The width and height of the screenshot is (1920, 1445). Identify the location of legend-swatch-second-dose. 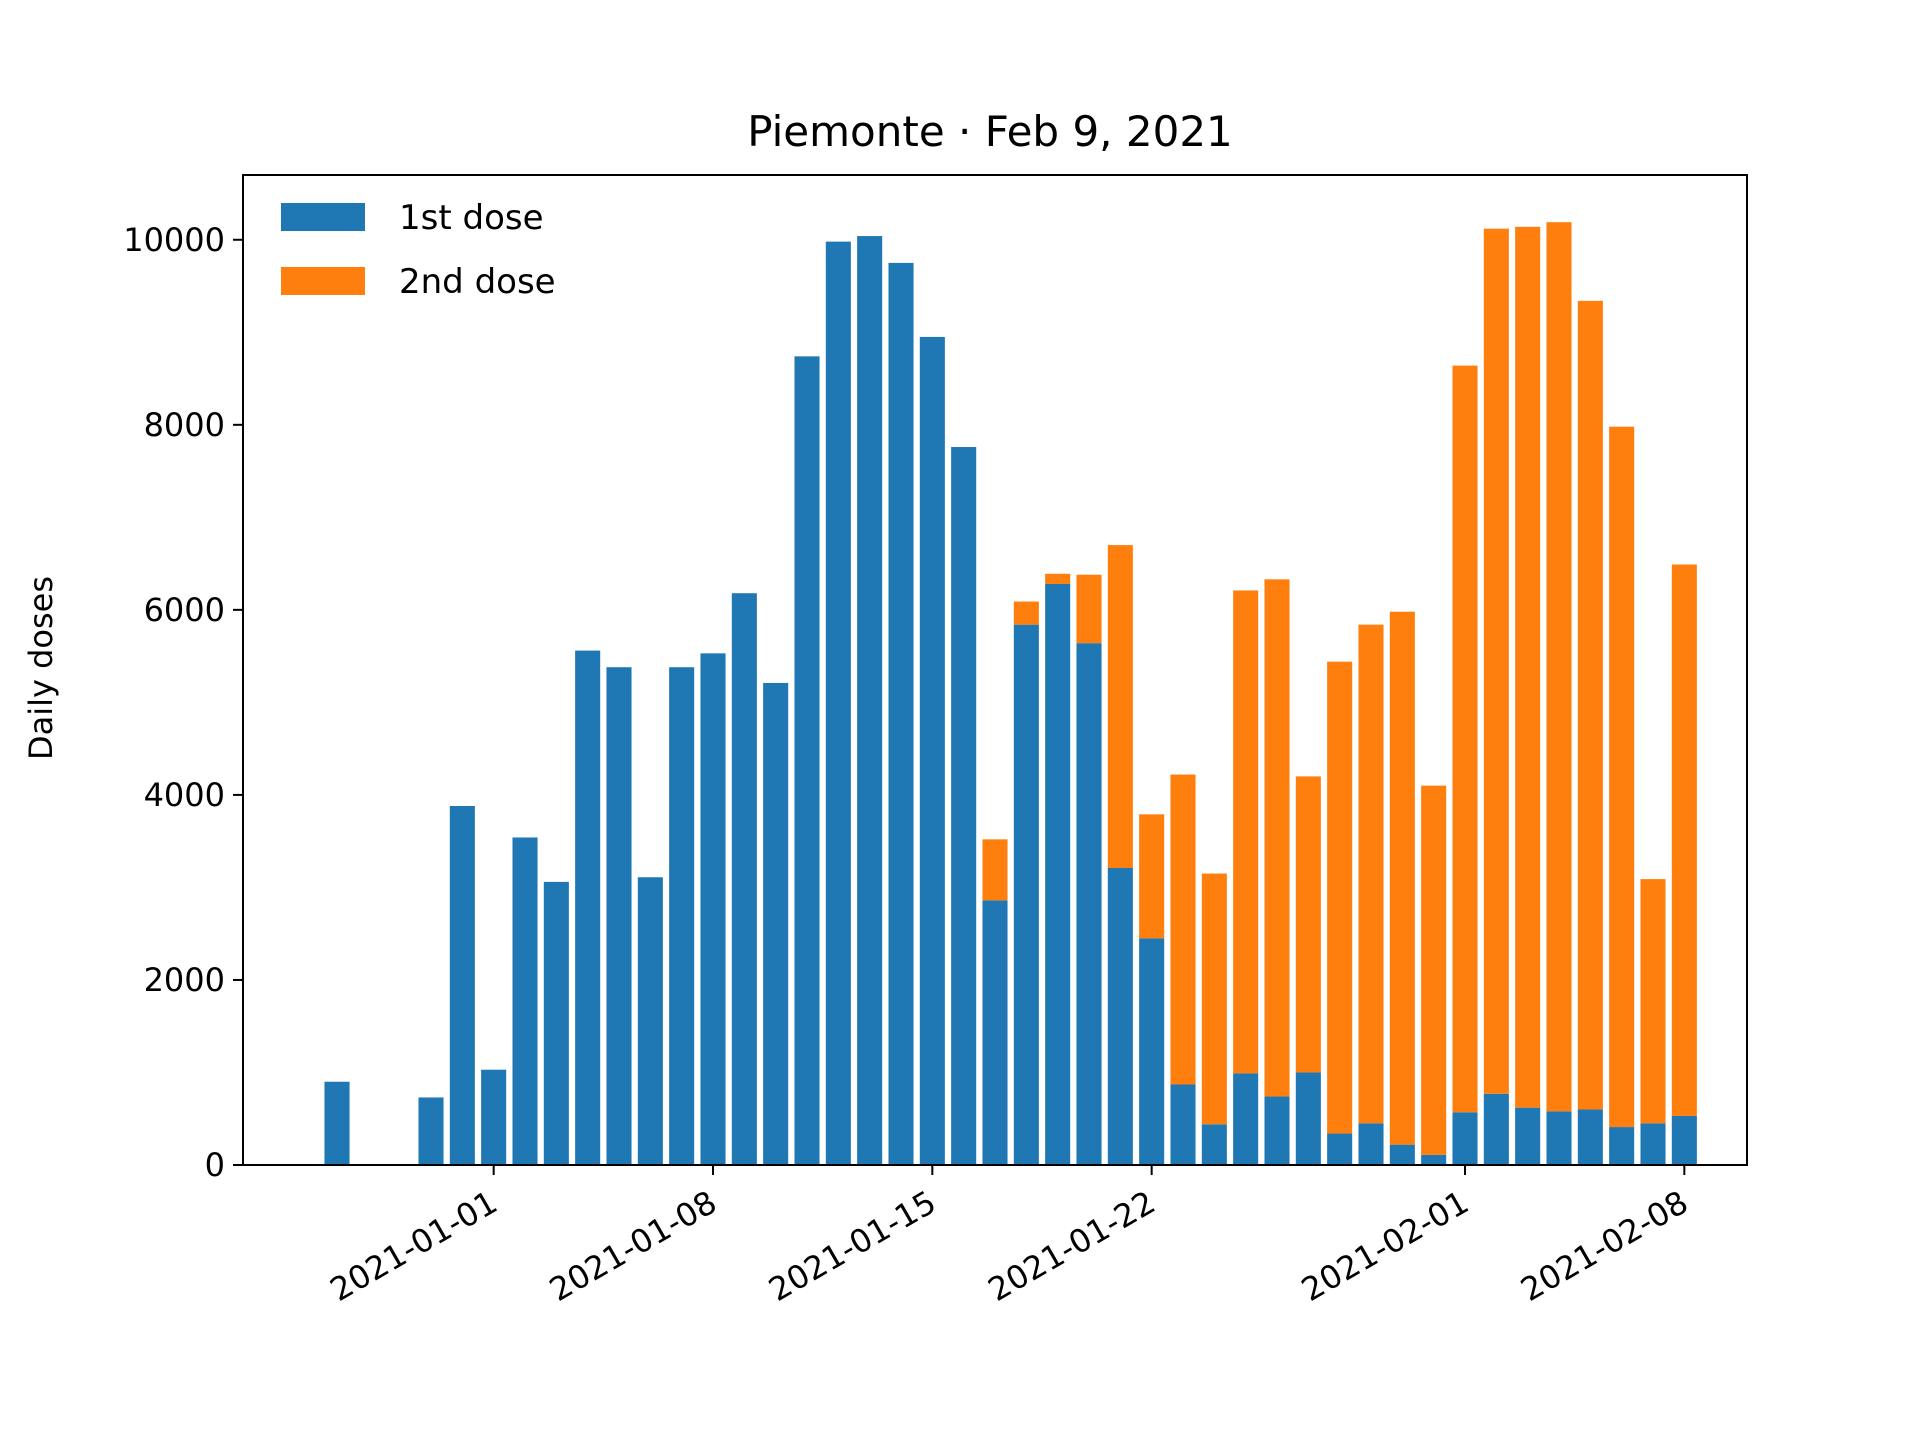
(323, 281).